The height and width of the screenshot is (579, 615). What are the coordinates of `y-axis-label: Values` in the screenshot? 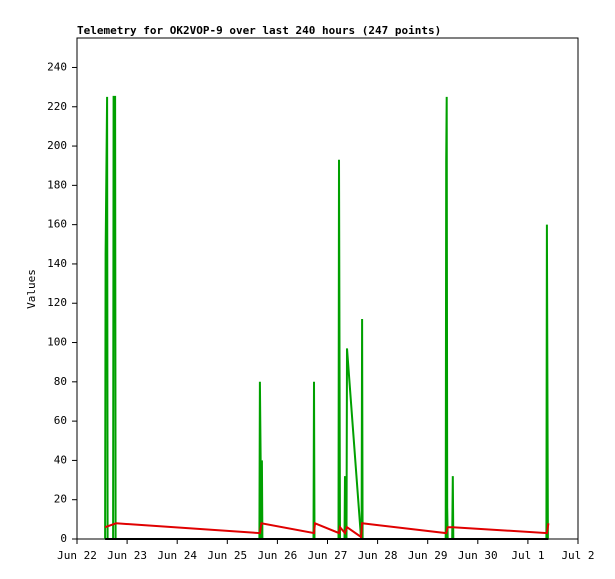 It's located at (31, 289).